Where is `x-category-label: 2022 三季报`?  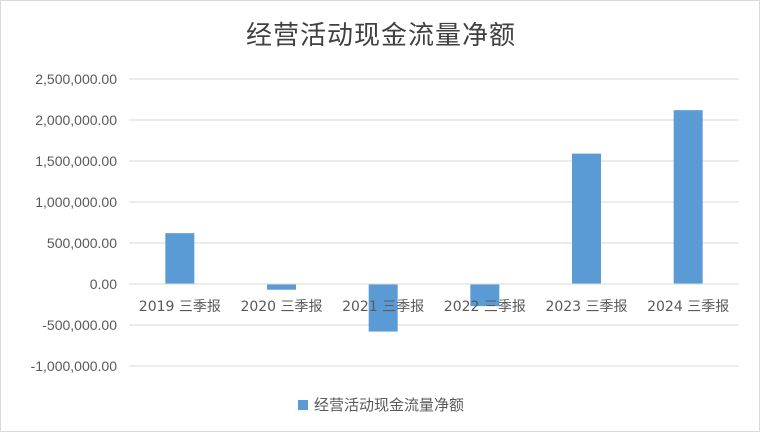
x-category-label: 2022 三季报 is located at coordinates (485, 307).